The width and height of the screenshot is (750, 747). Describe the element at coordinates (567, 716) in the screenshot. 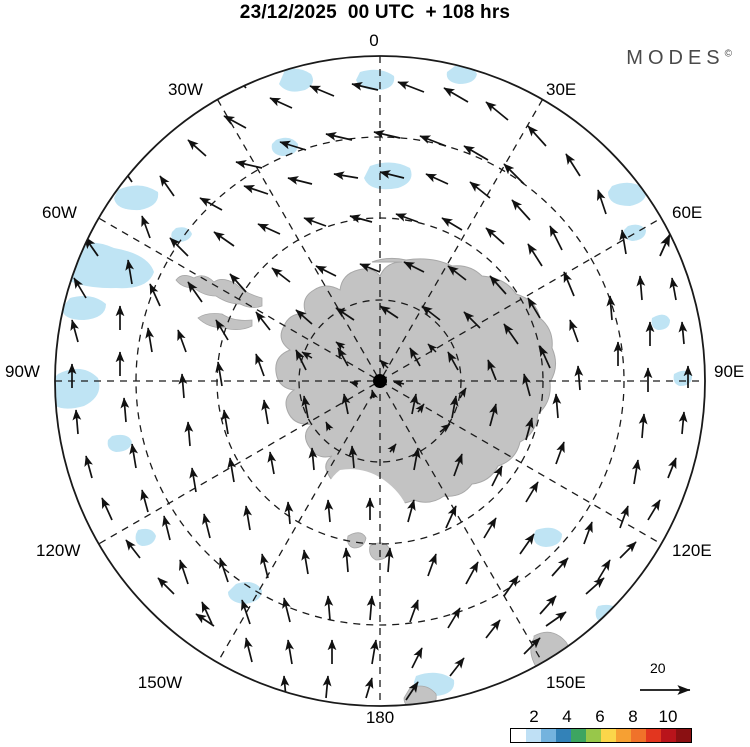

I see `colorbar-tick-4: 4` at that location.